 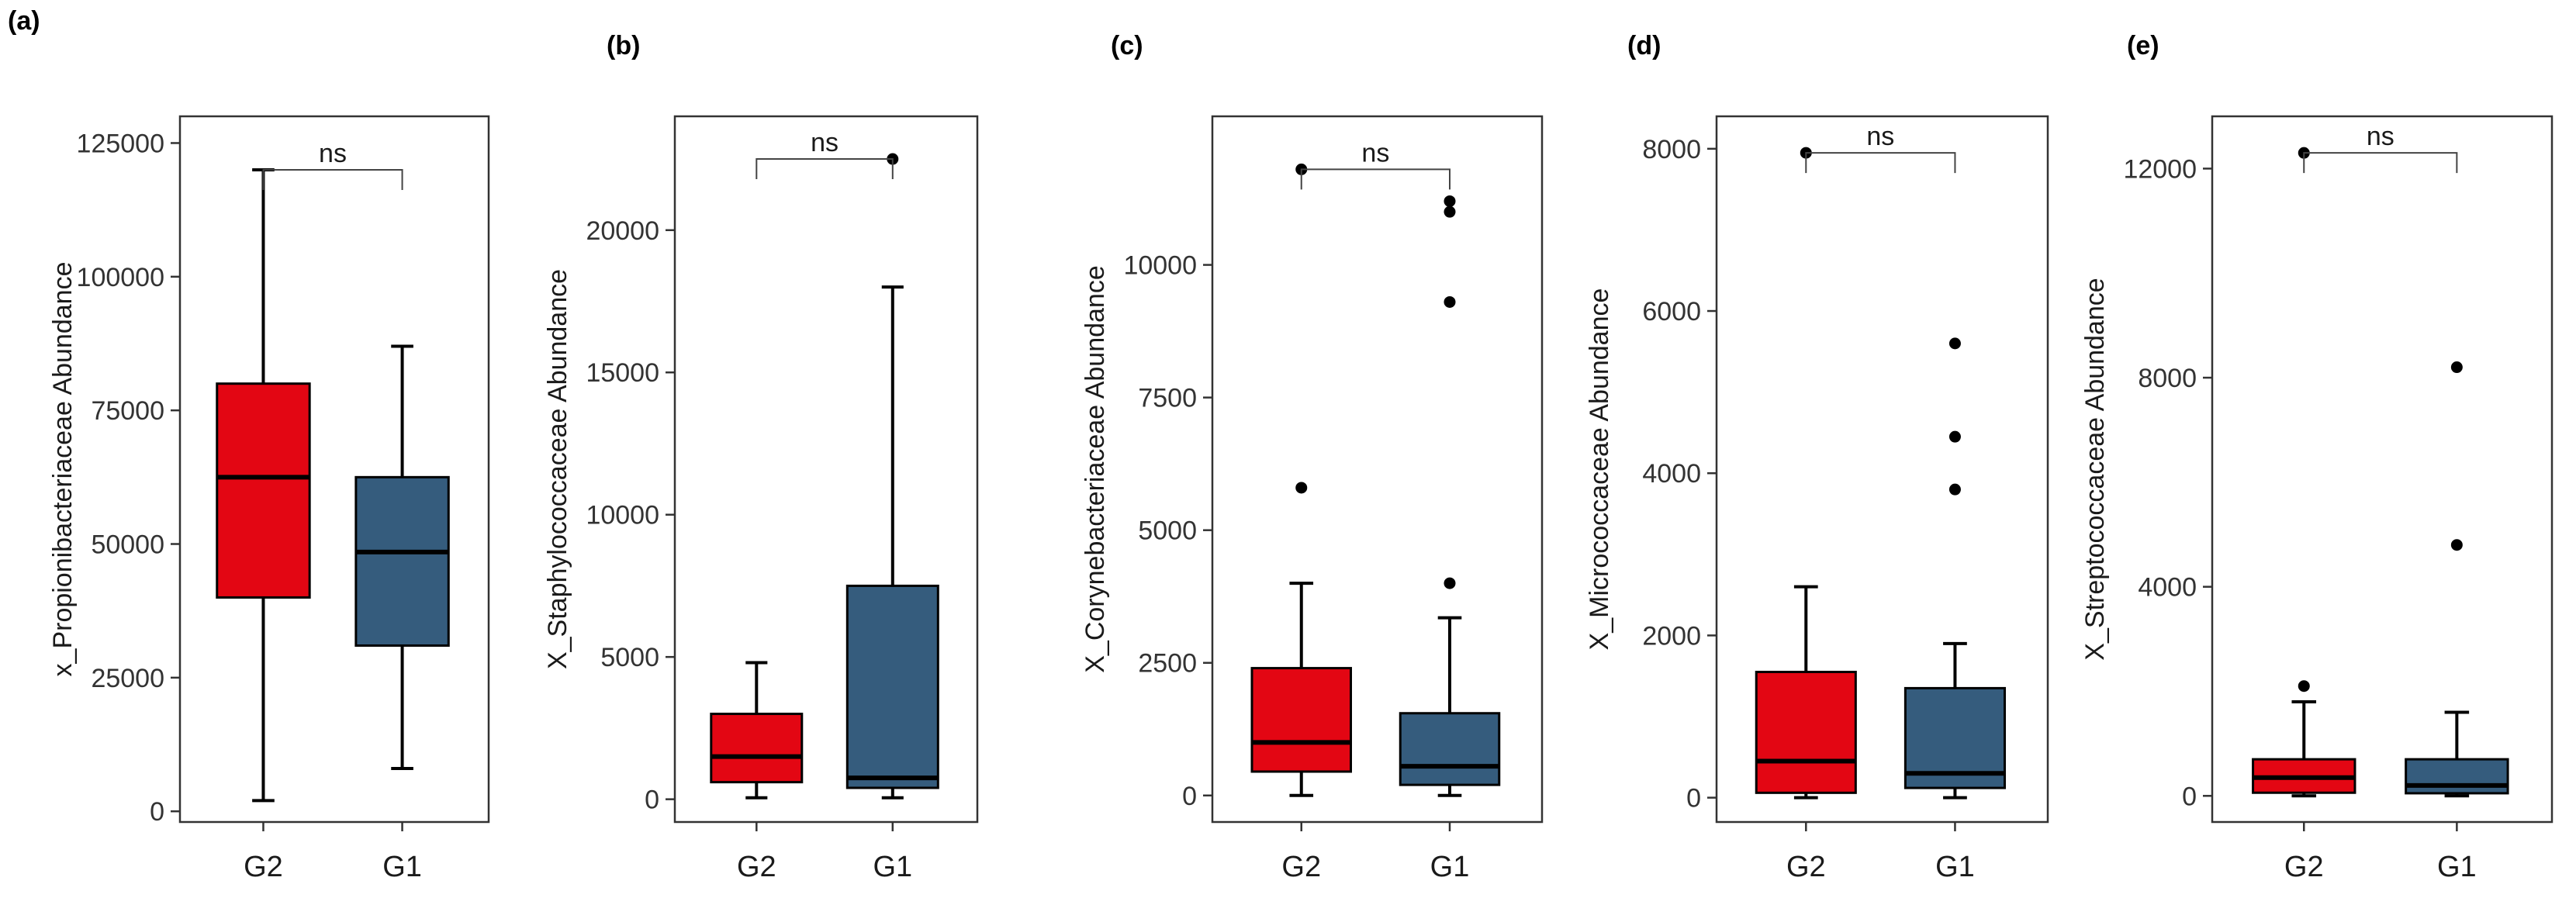 I want to click on y-tick-label: 2000, so click(x=1671, y=636).